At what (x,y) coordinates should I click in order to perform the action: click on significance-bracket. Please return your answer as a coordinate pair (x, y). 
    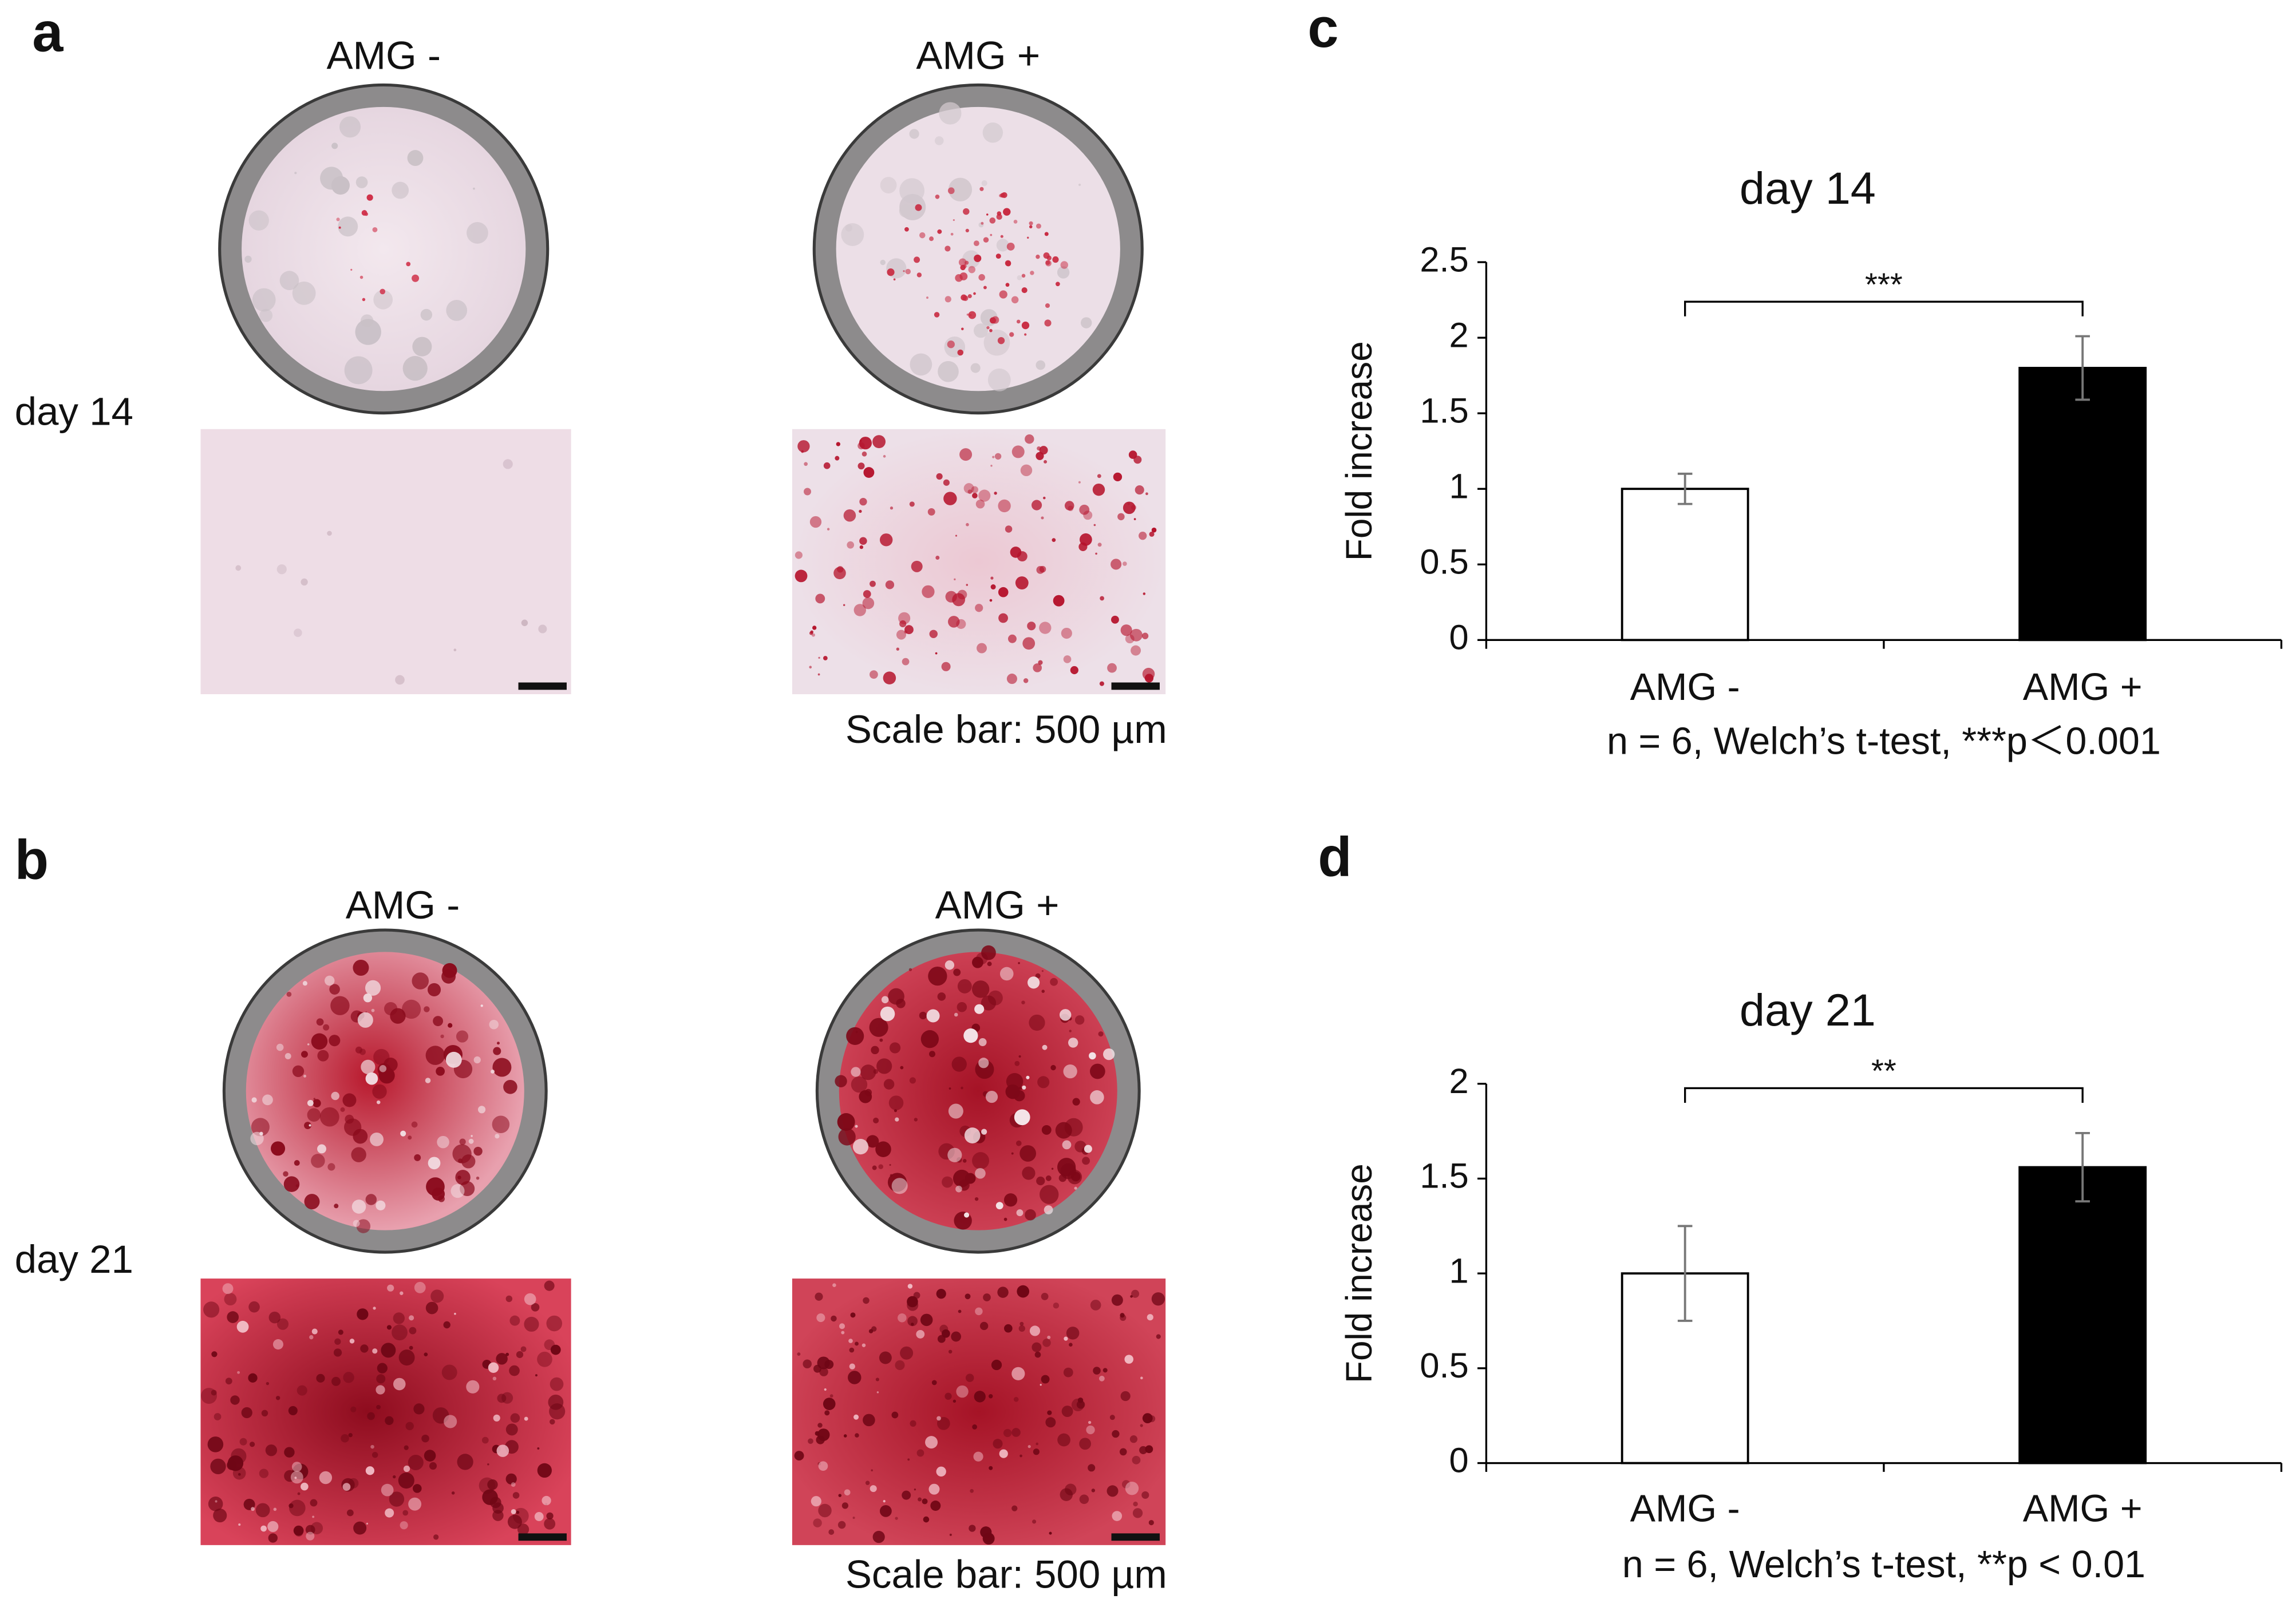
    Looking at the image, I should click on (1884, 1095).